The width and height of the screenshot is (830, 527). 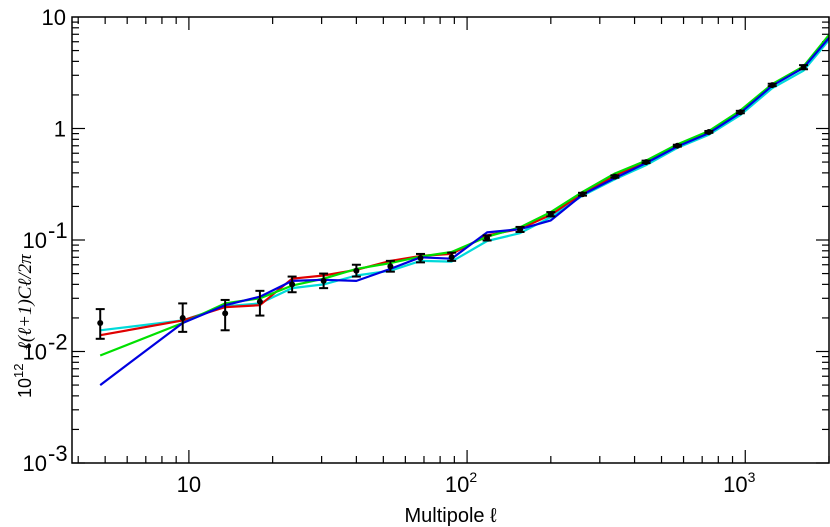 What do you see at coordinates (58, 453) in the screenshot?
I see `y-tick-exponent: -3` at bounding box center [58, 453].